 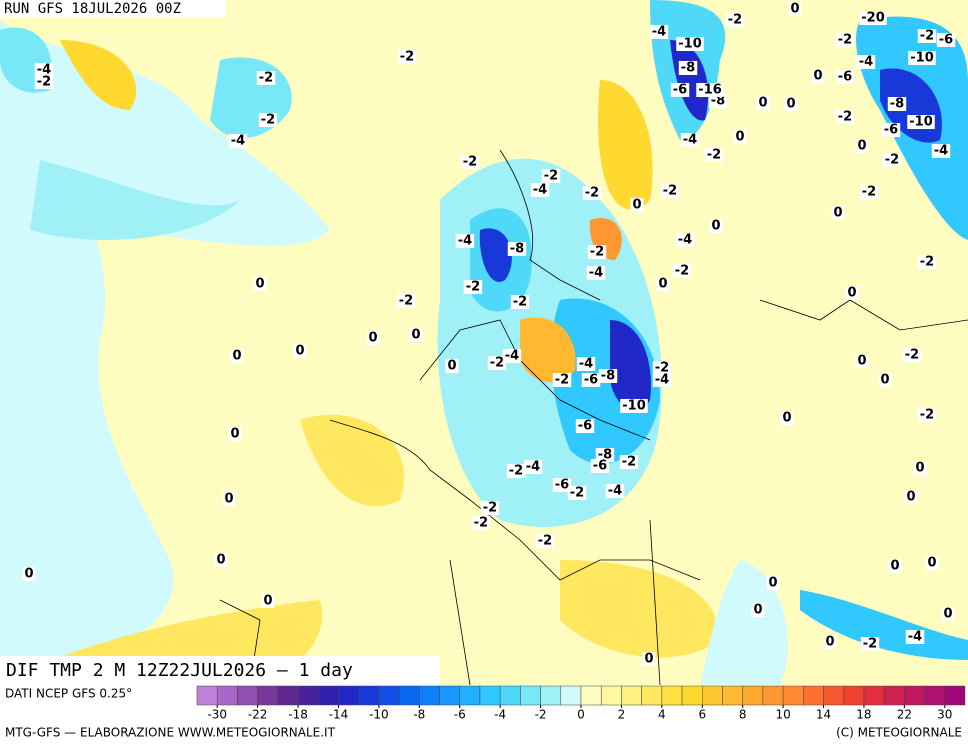 I want to click on legend-tick-label: -30, so click(x=217, y=715).